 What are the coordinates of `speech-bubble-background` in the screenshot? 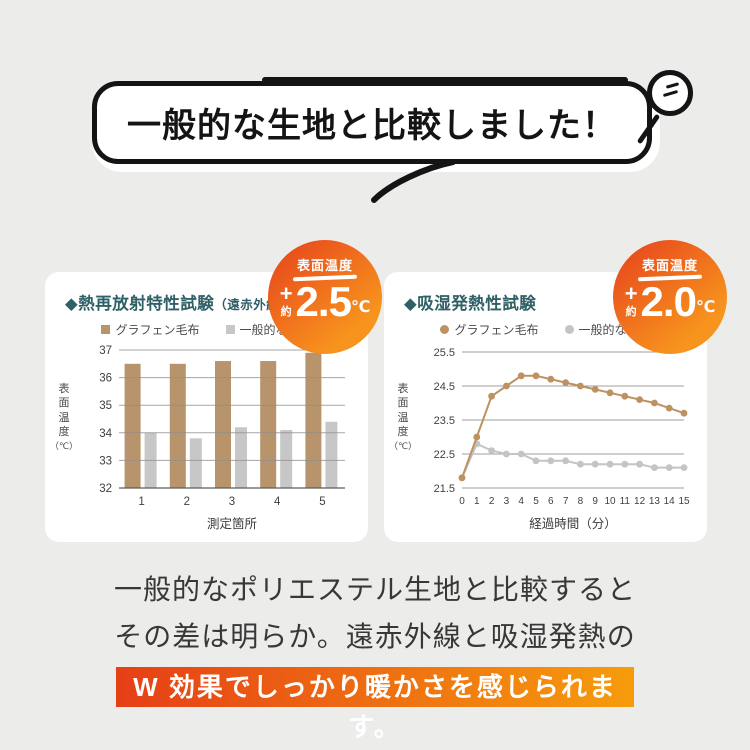 It's located at (376, 129).